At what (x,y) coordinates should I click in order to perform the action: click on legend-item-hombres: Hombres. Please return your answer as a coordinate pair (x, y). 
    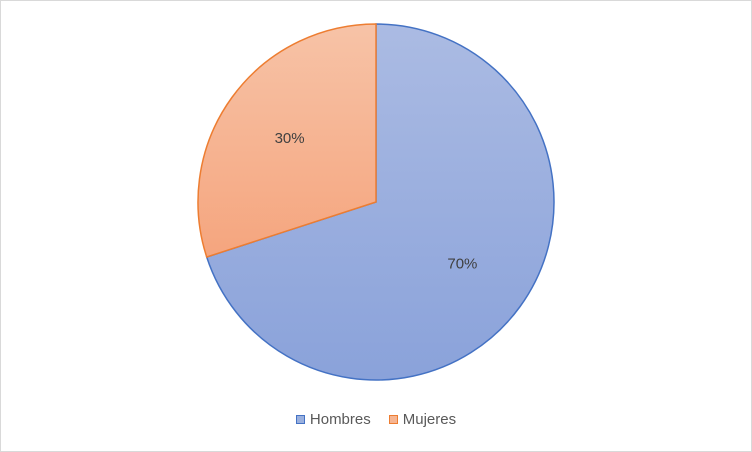
    Looking at the image, I should click on (333, 419).